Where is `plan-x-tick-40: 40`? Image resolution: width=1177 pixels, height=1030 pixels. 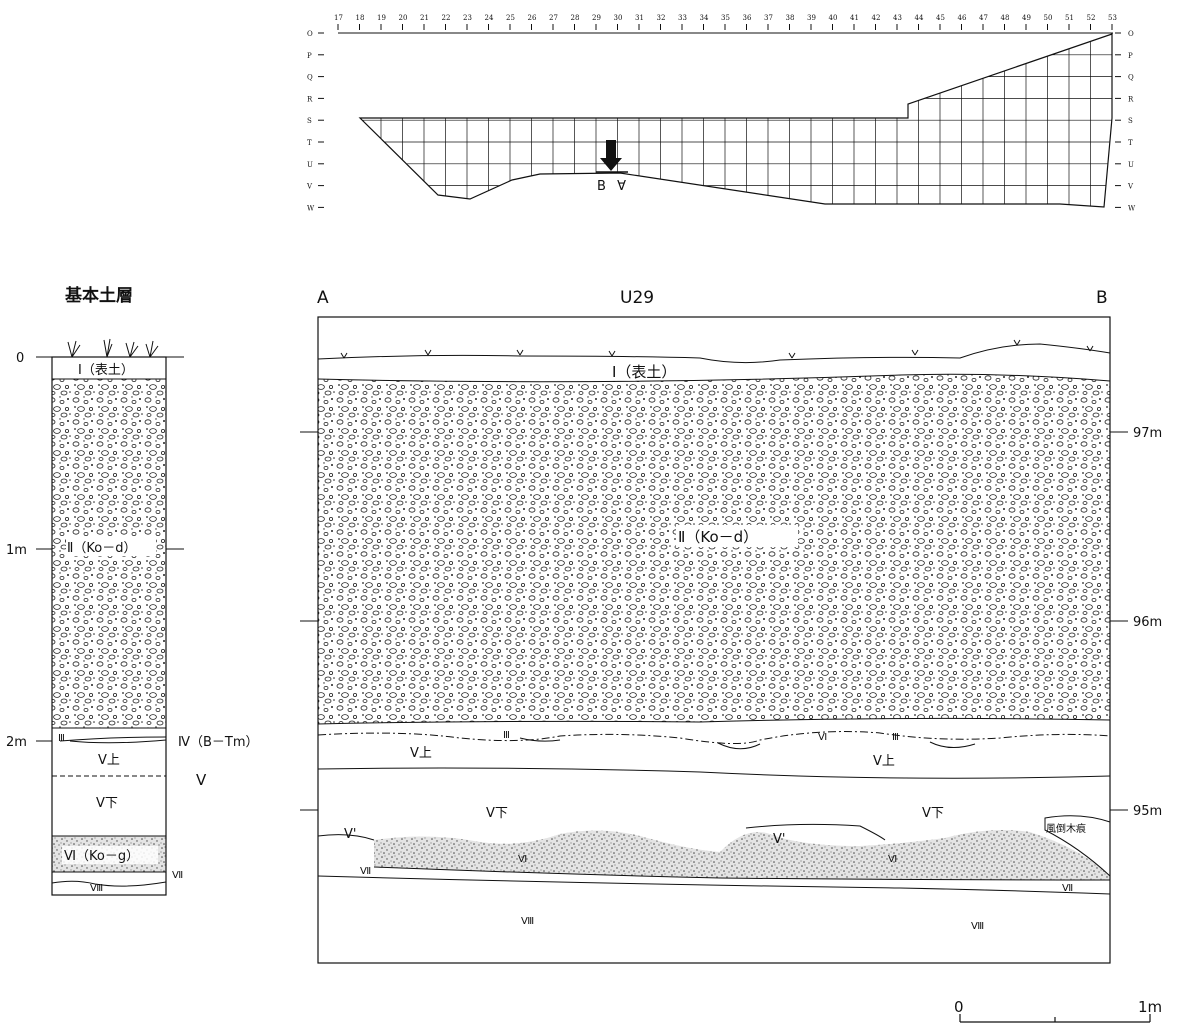
plan-x-tick-40: 40 is located at coordinates (833, 18).